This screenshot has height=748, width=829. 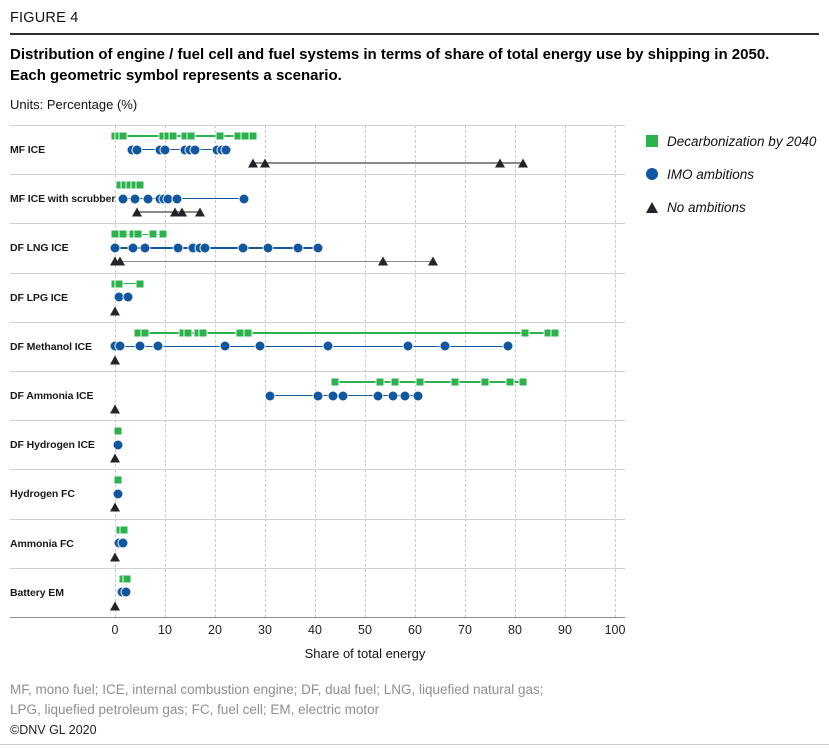 I want to click on x-axis-title: Share of total energy, so click(x=365, y=653).